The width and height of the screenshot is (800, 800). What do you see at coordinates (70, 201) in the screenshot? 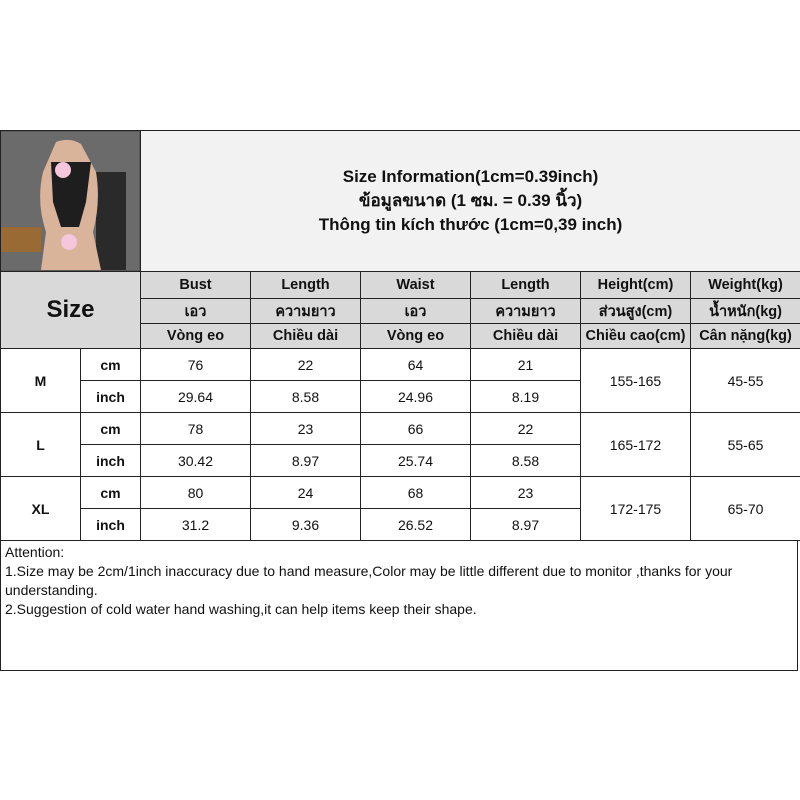
I see `product-photo` at bounding box center [70, 201].